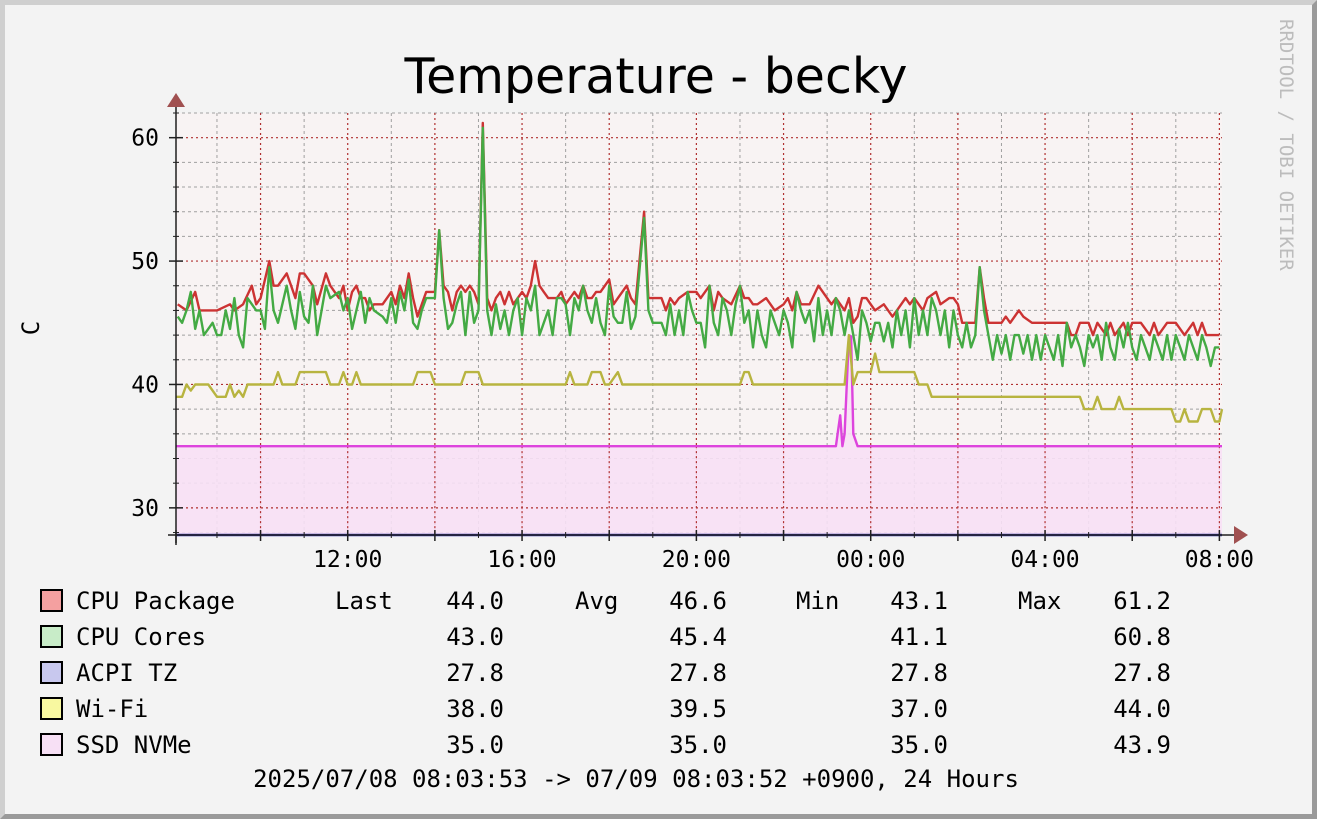 This screenshot has height=819, width=1317. Describe the element at coordinates (134, 745) in the screenshot. I see `ssd-nvme-legend-name: SSD NVMe` at that location.